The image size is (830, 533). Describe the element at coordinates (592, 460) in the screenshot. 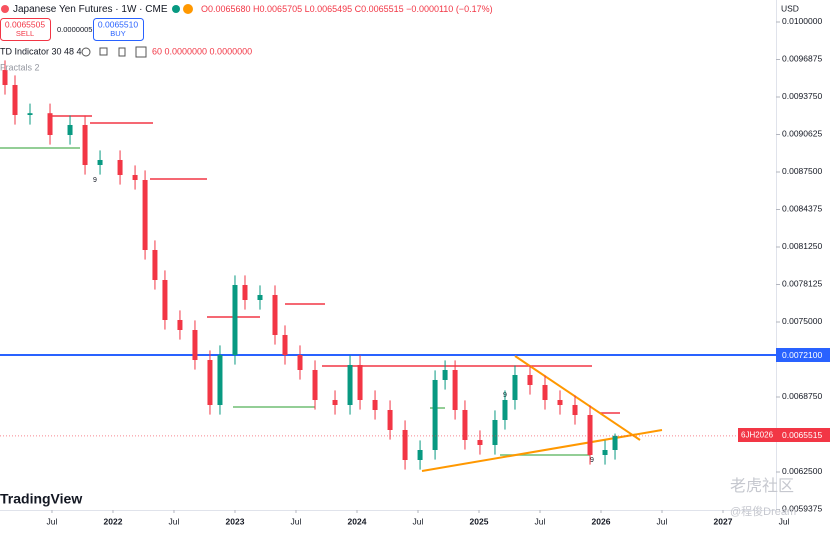

I see `td-count: 9` at that location.